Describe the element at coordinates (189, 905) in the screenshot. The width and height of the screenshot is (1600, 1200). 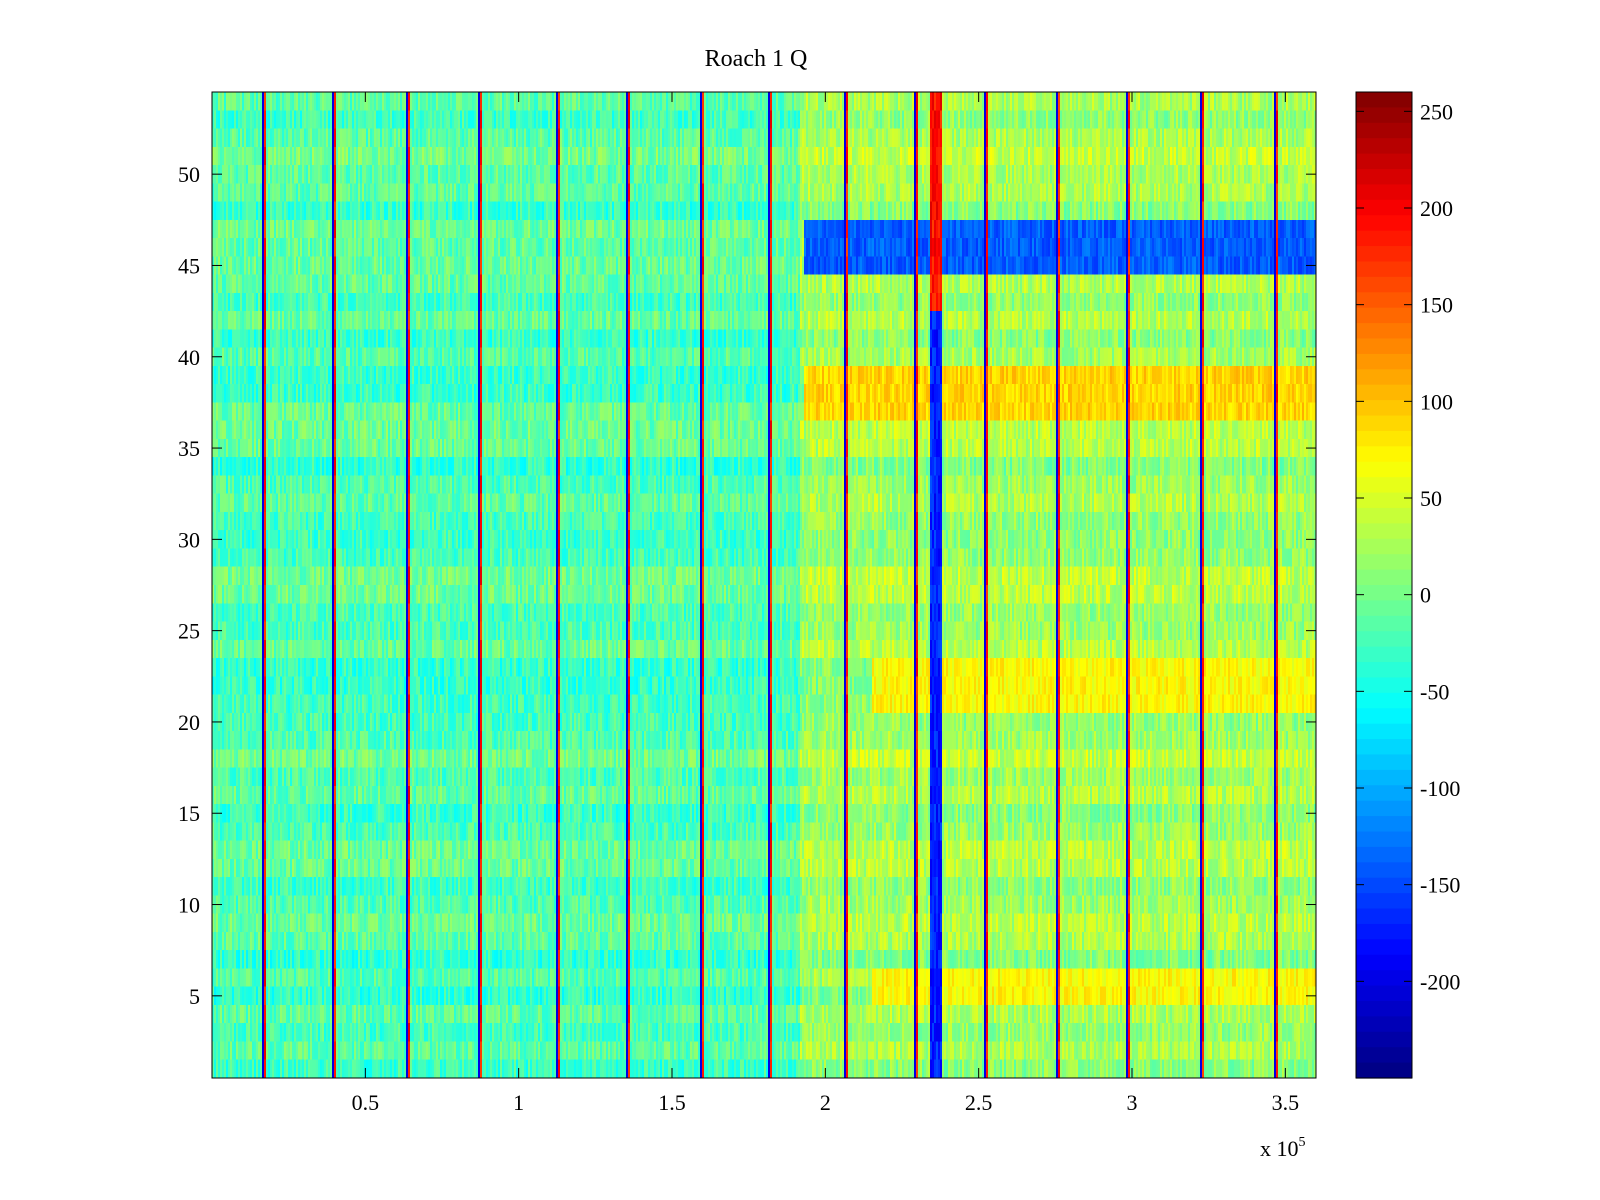
I see `y-tick-label: 10` at that location.